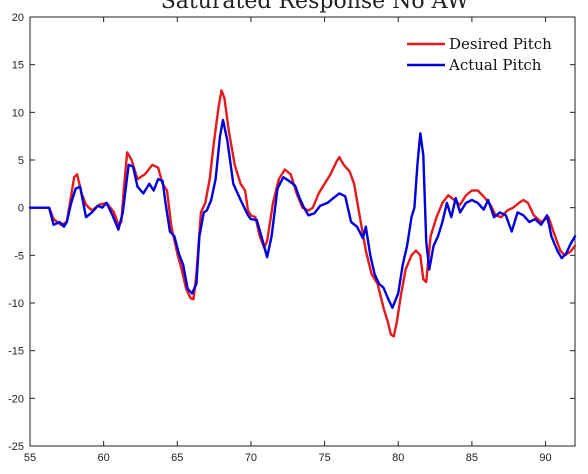 Image resolution: width=588 pixels, height=474 pixels. What do you see at coordinates (19, 256) in the screenshot?
I see `y-tick-label: -5` at bounding box center [19, 256].